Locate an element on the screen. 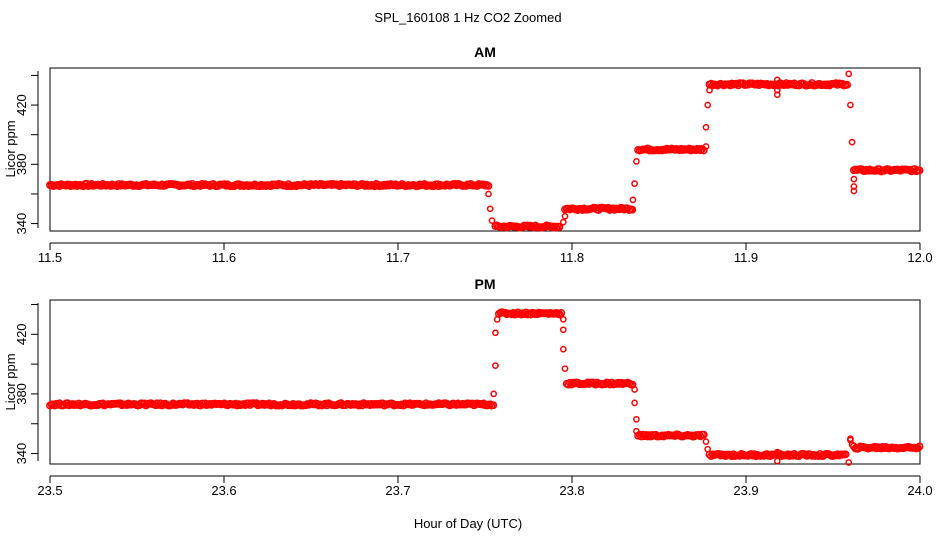 The width and height of the screenshot is (936, 545). panel-pm-x-tick-label: 23.5 is located at coordinates (49, 490).